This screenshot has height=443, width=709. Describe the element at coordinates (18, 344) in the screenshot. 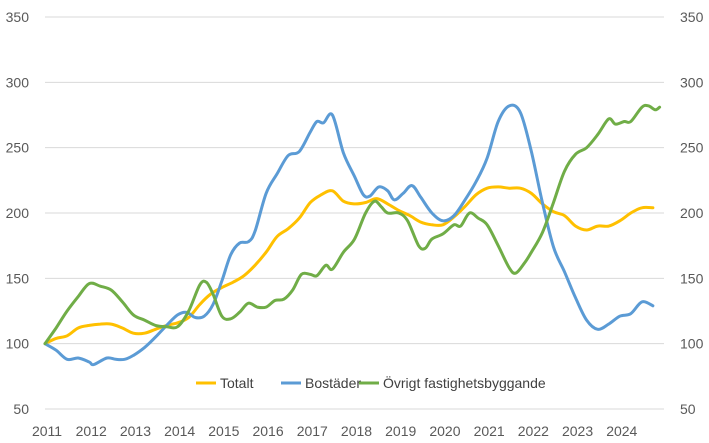

I see `y-tick-left: 100` at that location.